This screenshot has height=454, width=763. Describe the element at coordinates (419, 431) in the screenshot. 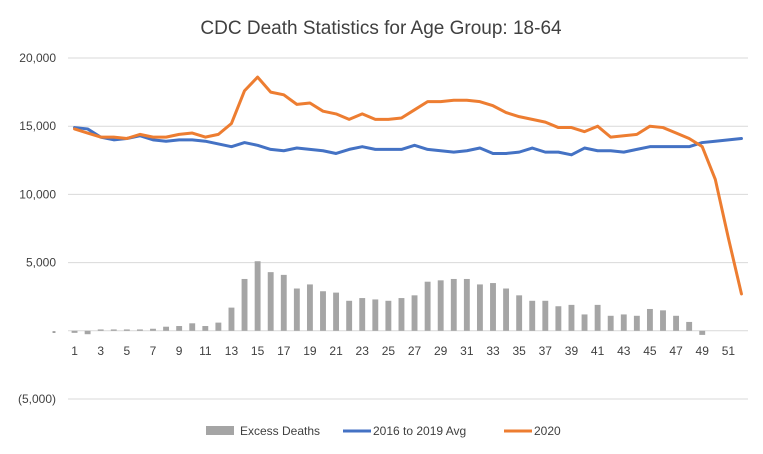

I see `legend-label: 2016 to 2019 Avg` at that location.